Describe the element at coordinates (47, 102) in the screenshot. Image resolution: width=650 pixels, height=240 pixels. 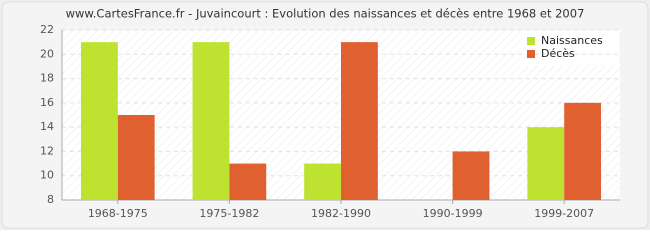
I see `y-tick-label: 16` at that location.